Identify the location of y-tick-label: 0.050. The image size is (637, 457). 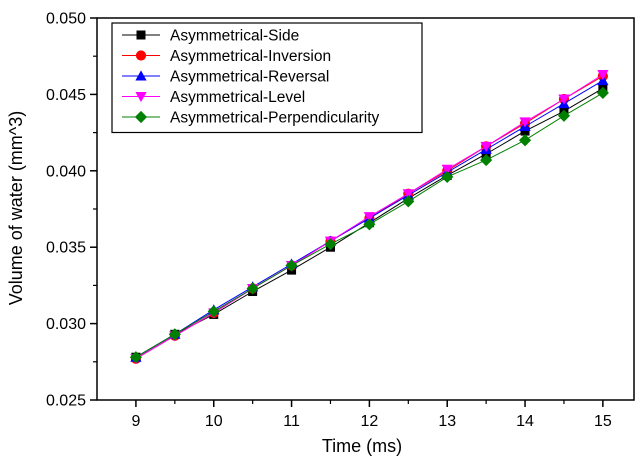
(66, 19).